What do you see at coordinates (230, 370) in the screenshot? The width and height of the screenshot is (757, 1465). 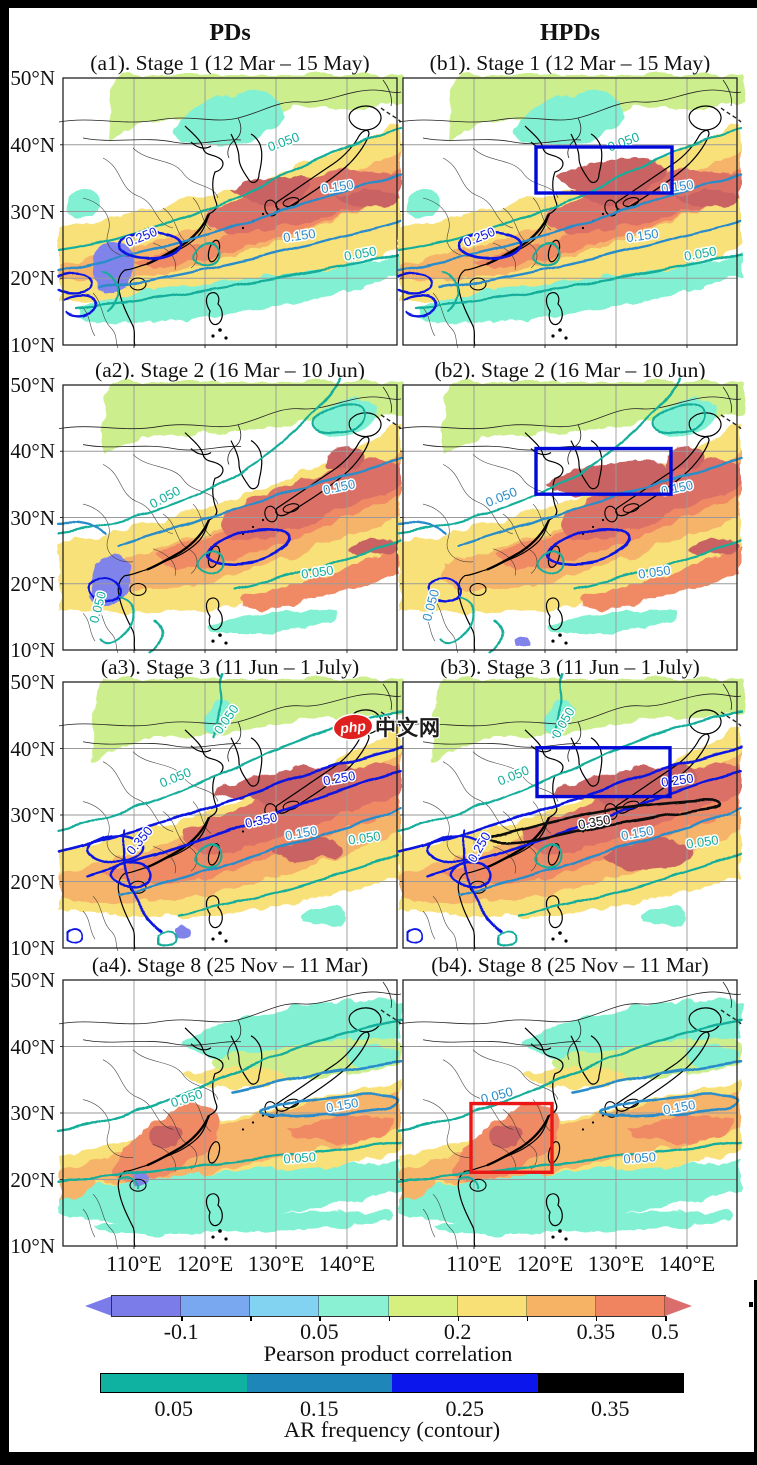 I see `panel-a2-title: (a2). Stage 2 (16 Mar – 10 Jun)` at bounding box center [230, 370].